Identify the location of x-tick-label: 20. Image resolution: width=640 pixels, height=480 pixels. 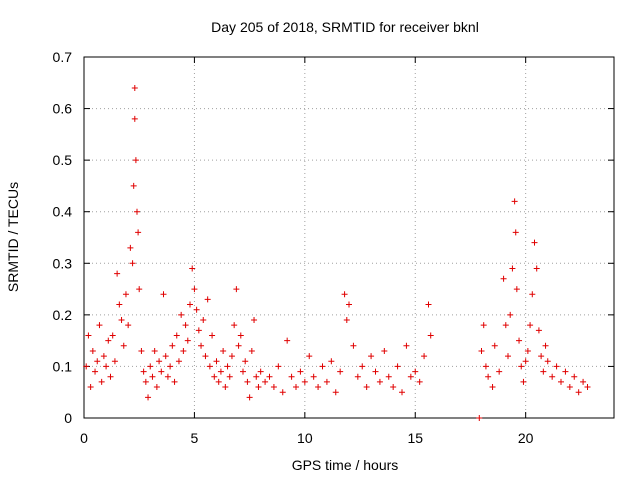
(526, 438).